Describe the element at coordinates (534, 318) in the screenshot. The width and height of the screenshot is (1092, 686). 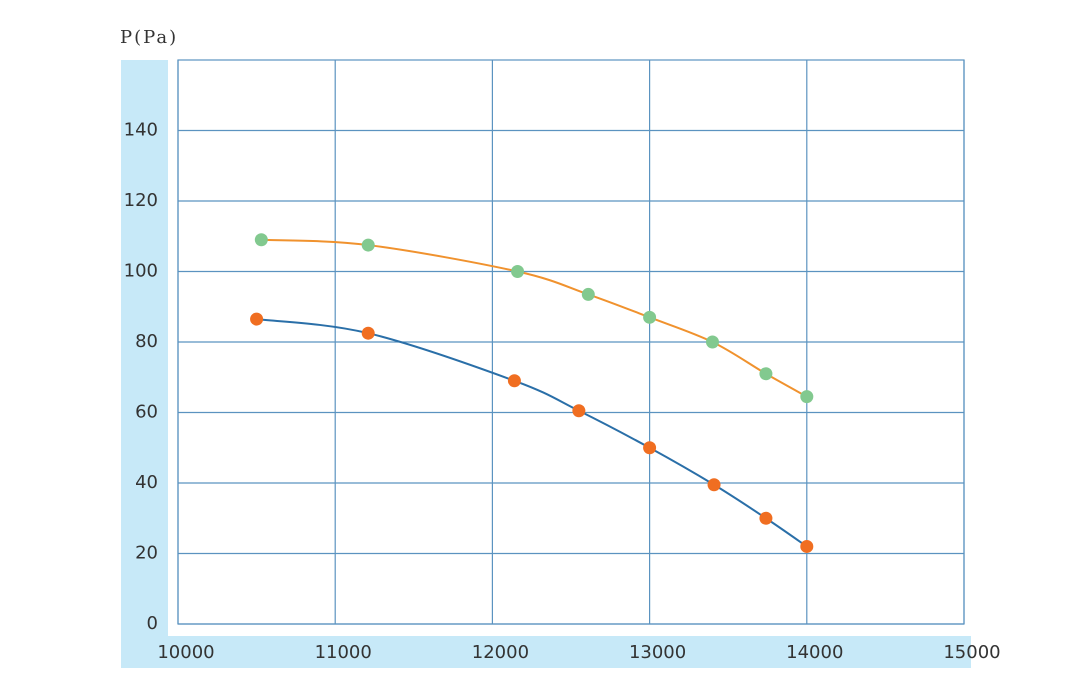
I see `line` at that location.